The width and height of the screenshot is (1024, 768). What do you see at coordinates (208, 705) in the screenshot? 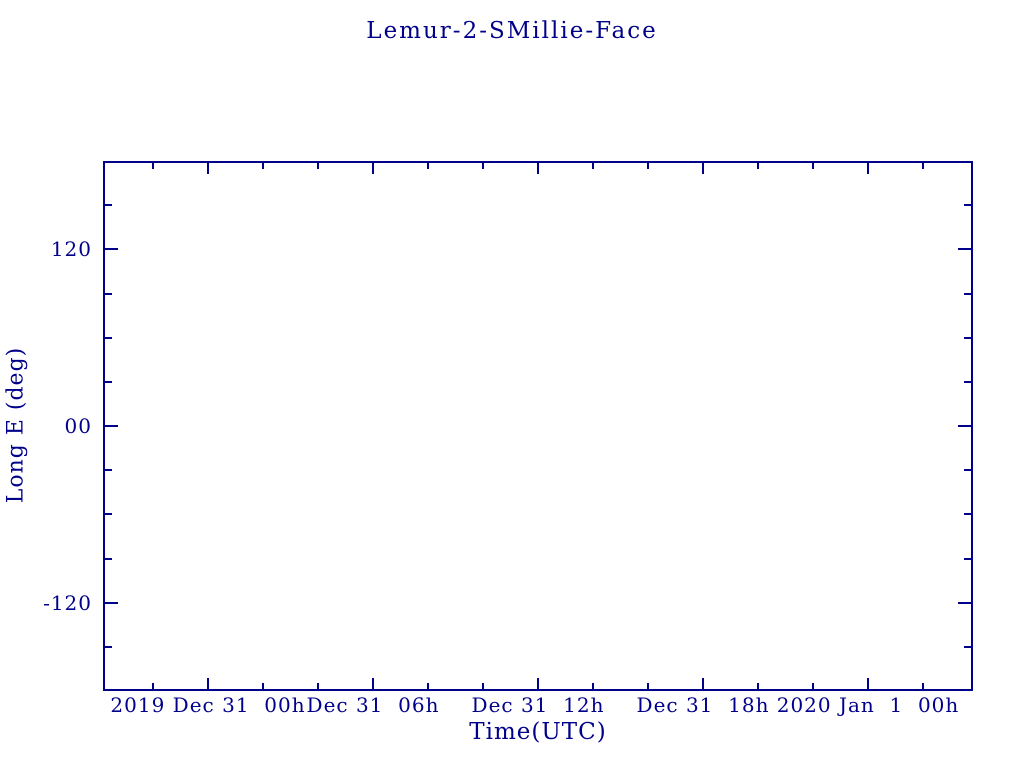
I see `x-tick-label: 2019 Dec 31 00h` at bounding box center [208, 705].